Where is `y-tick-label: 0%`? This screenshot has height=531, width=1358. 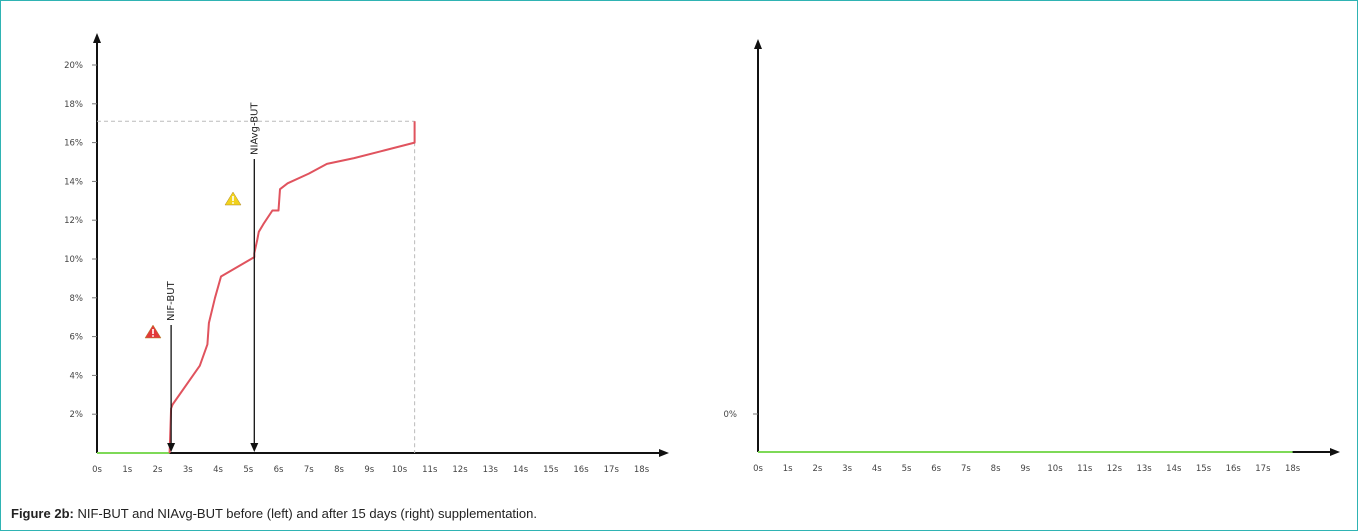
y-tick-label: 0% is located at coordinates (731, 415).